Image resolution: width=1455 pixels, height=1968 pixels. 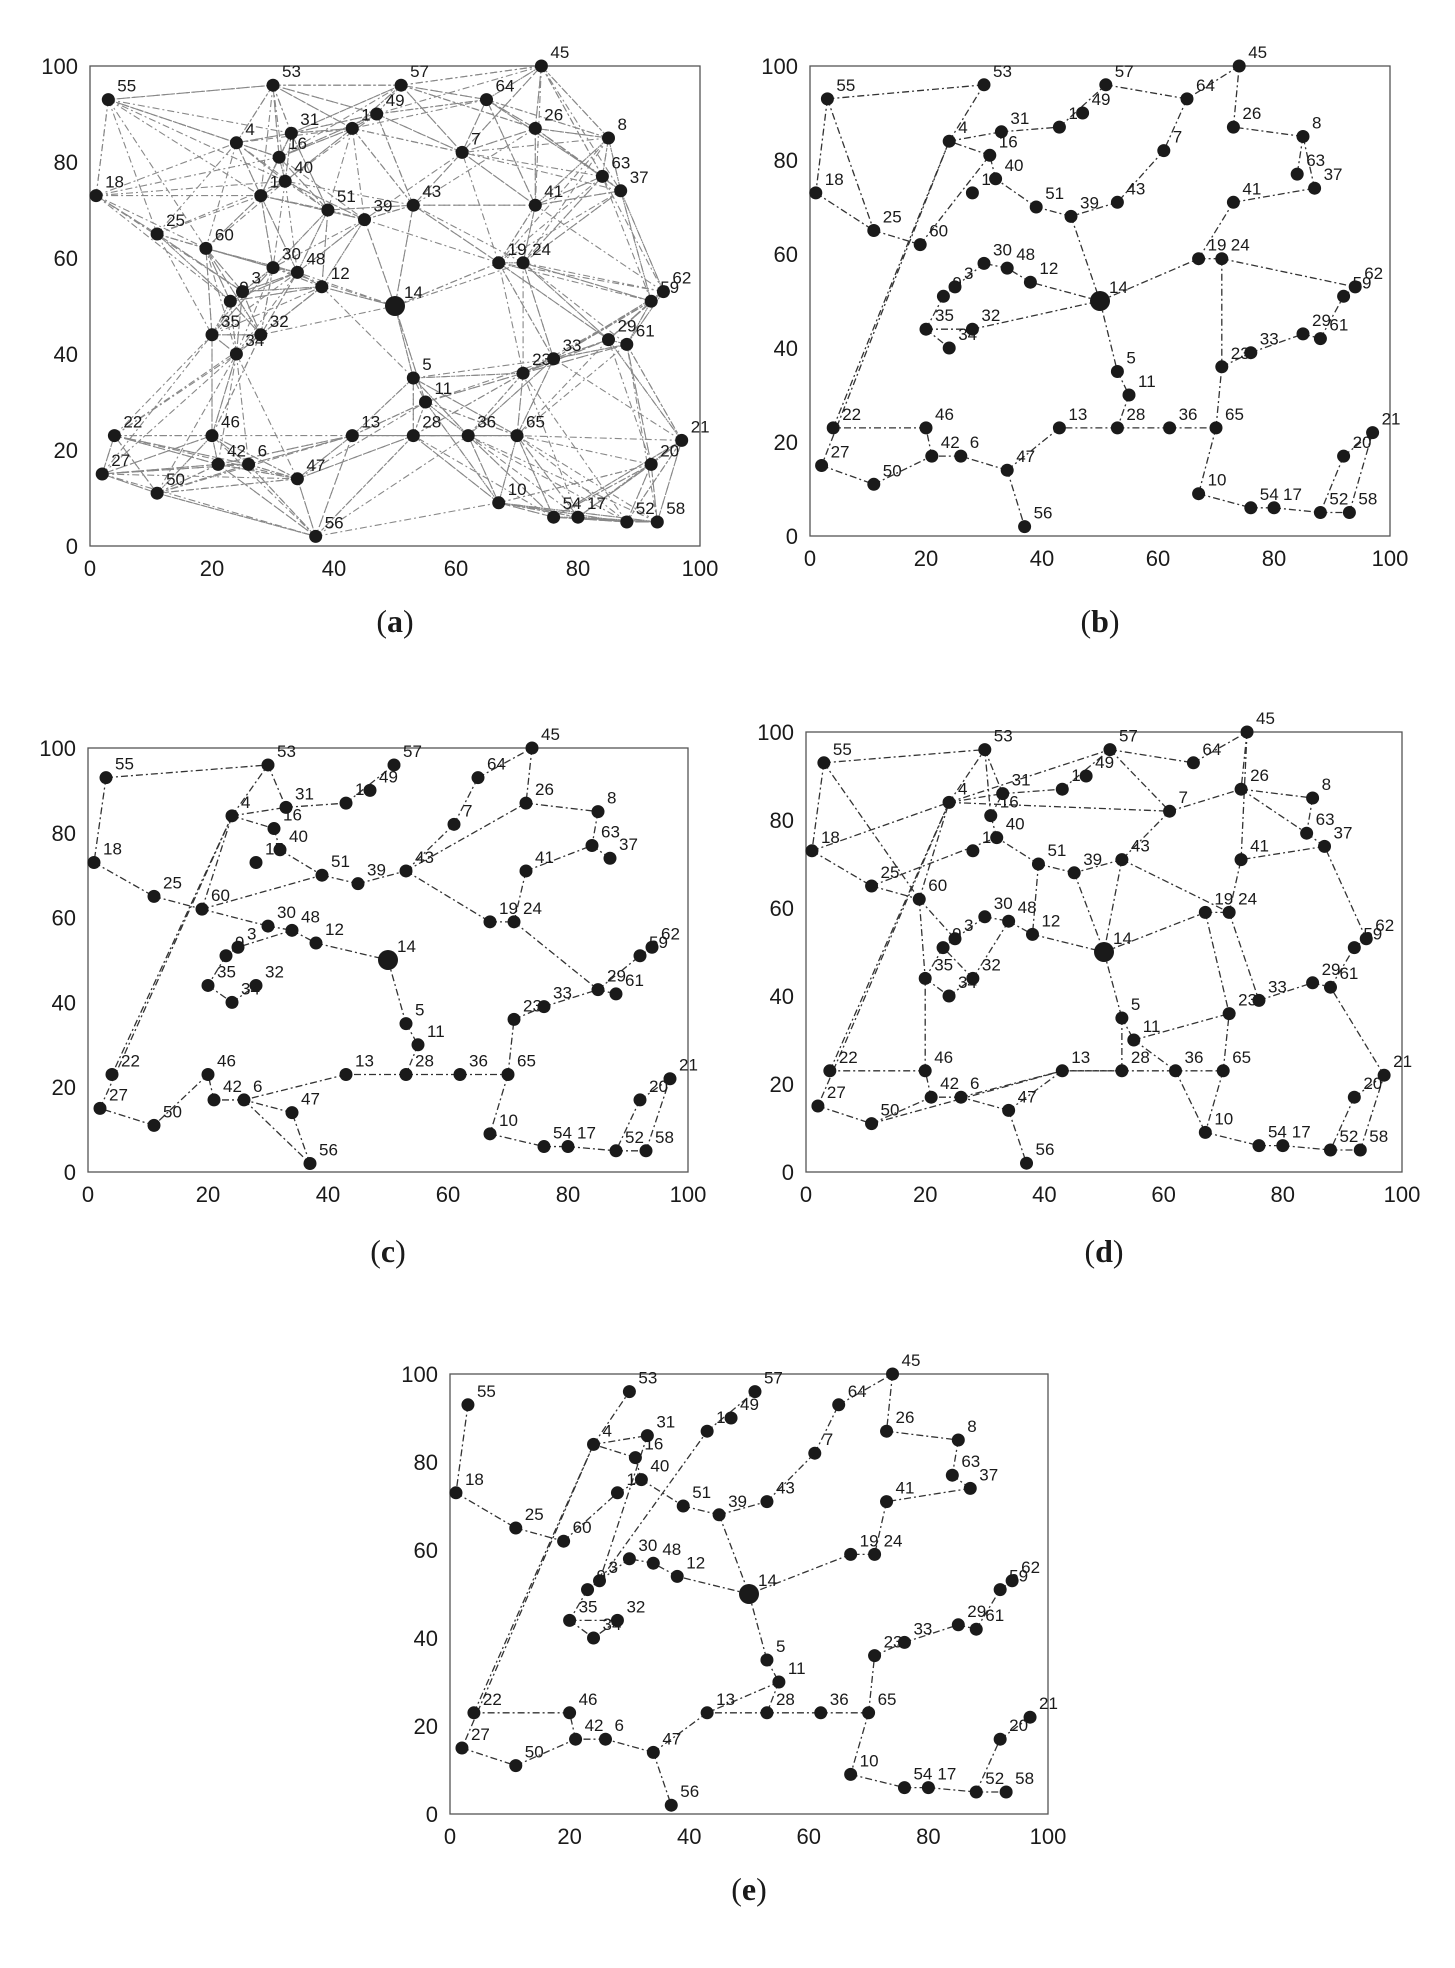 What do you see at coordinates (426, 1462) in the screenshot?
I see `y-tick-label: 80` at bounding box center [426, 1462].